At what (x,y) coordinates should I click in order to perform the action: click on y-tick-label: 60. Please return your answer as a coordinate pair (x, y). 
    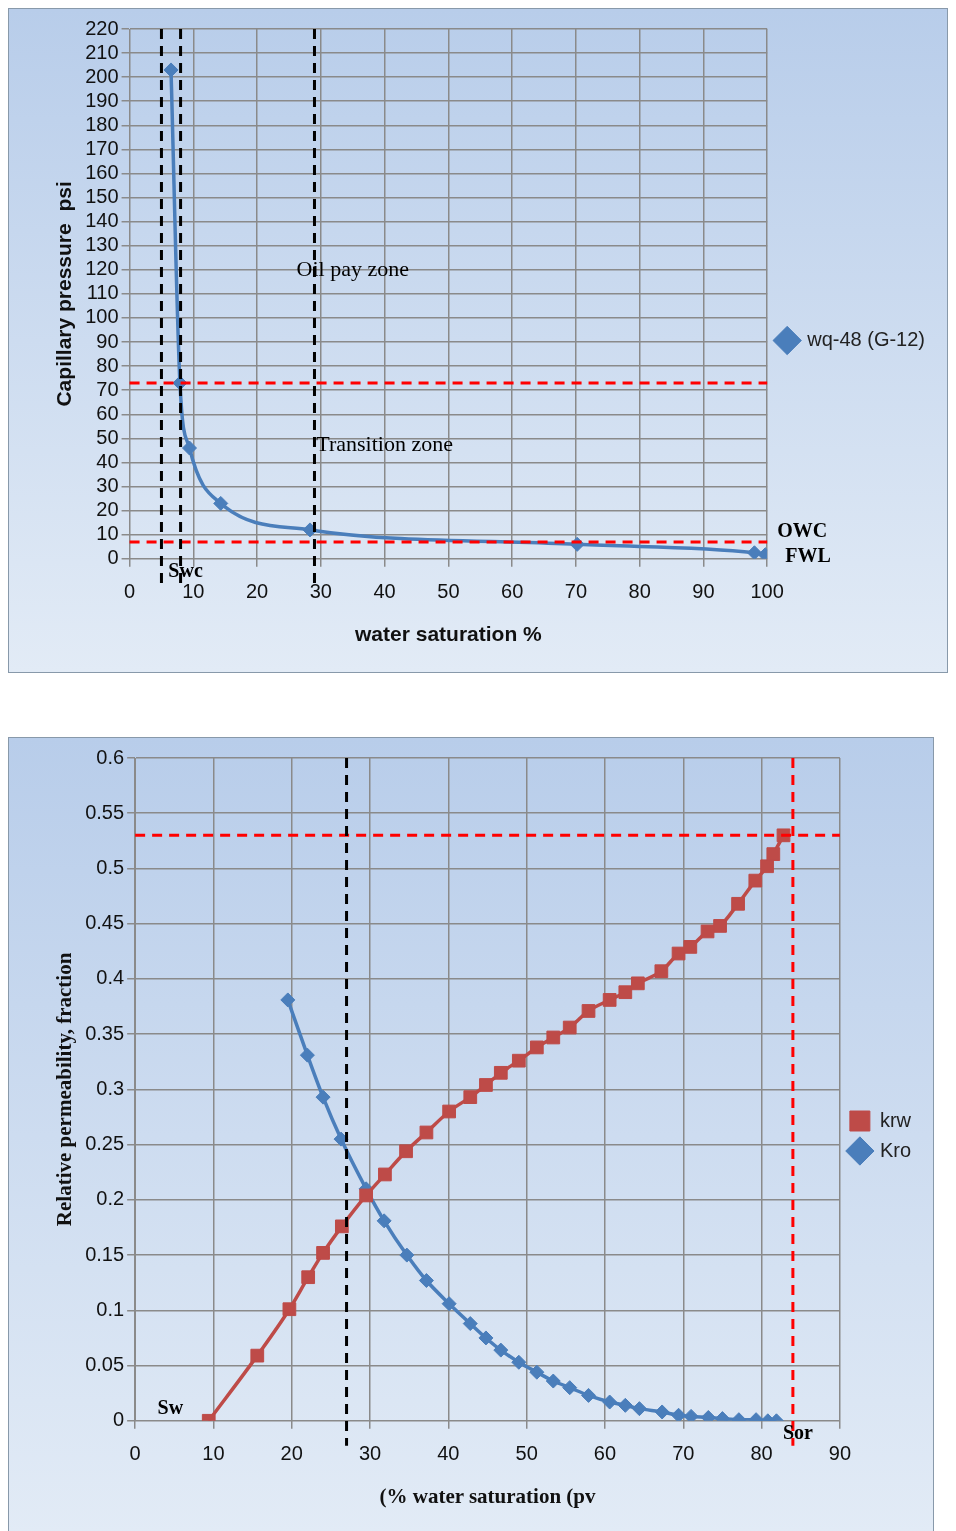
    Looking at the image, I should click on (107, 412).